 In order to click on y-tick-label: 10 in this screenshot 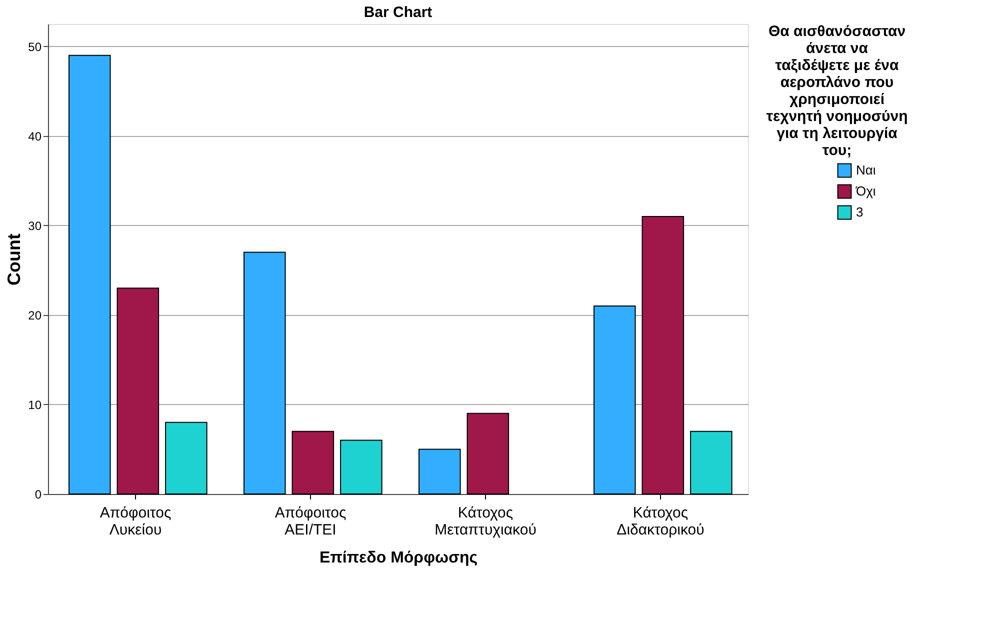, I will do `click(35, 405)`.